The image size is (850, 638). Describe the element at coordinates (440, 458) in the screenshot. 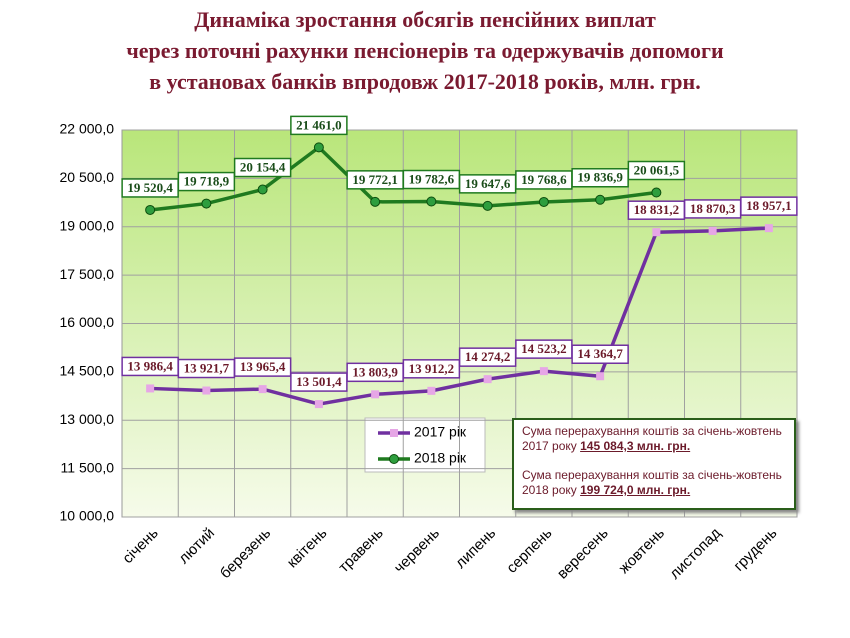

I see `legend-label: 2018 рік` at that location.